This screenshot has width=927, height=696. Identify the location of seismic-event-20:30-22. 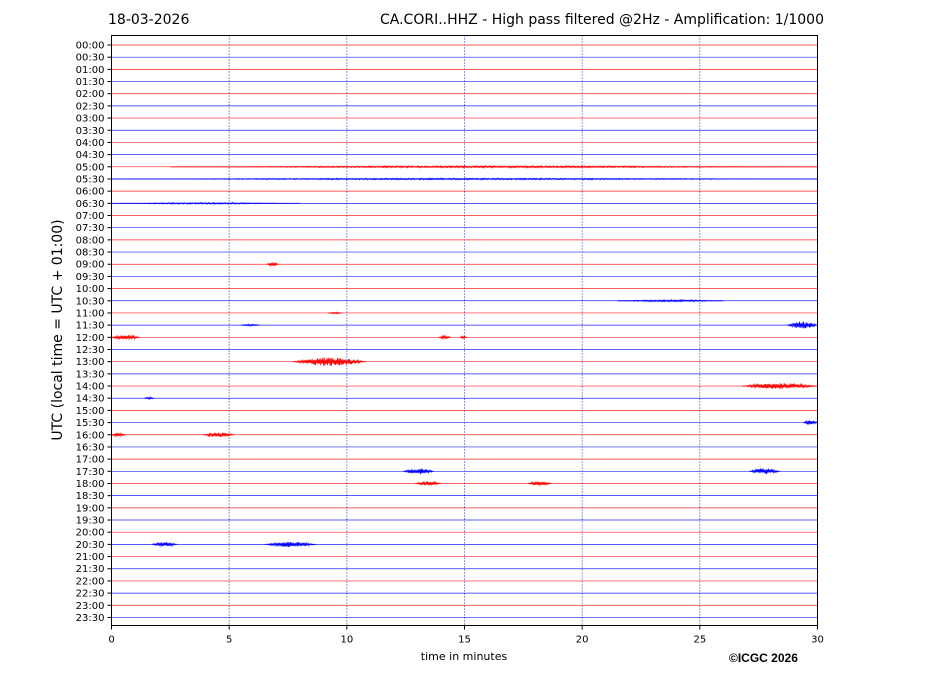
(290, 544).